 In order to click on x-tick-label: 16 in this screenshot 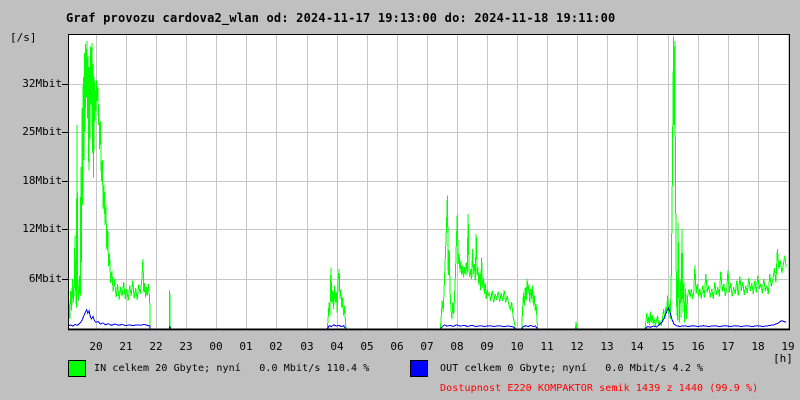, I will do `click(698, 346)`.